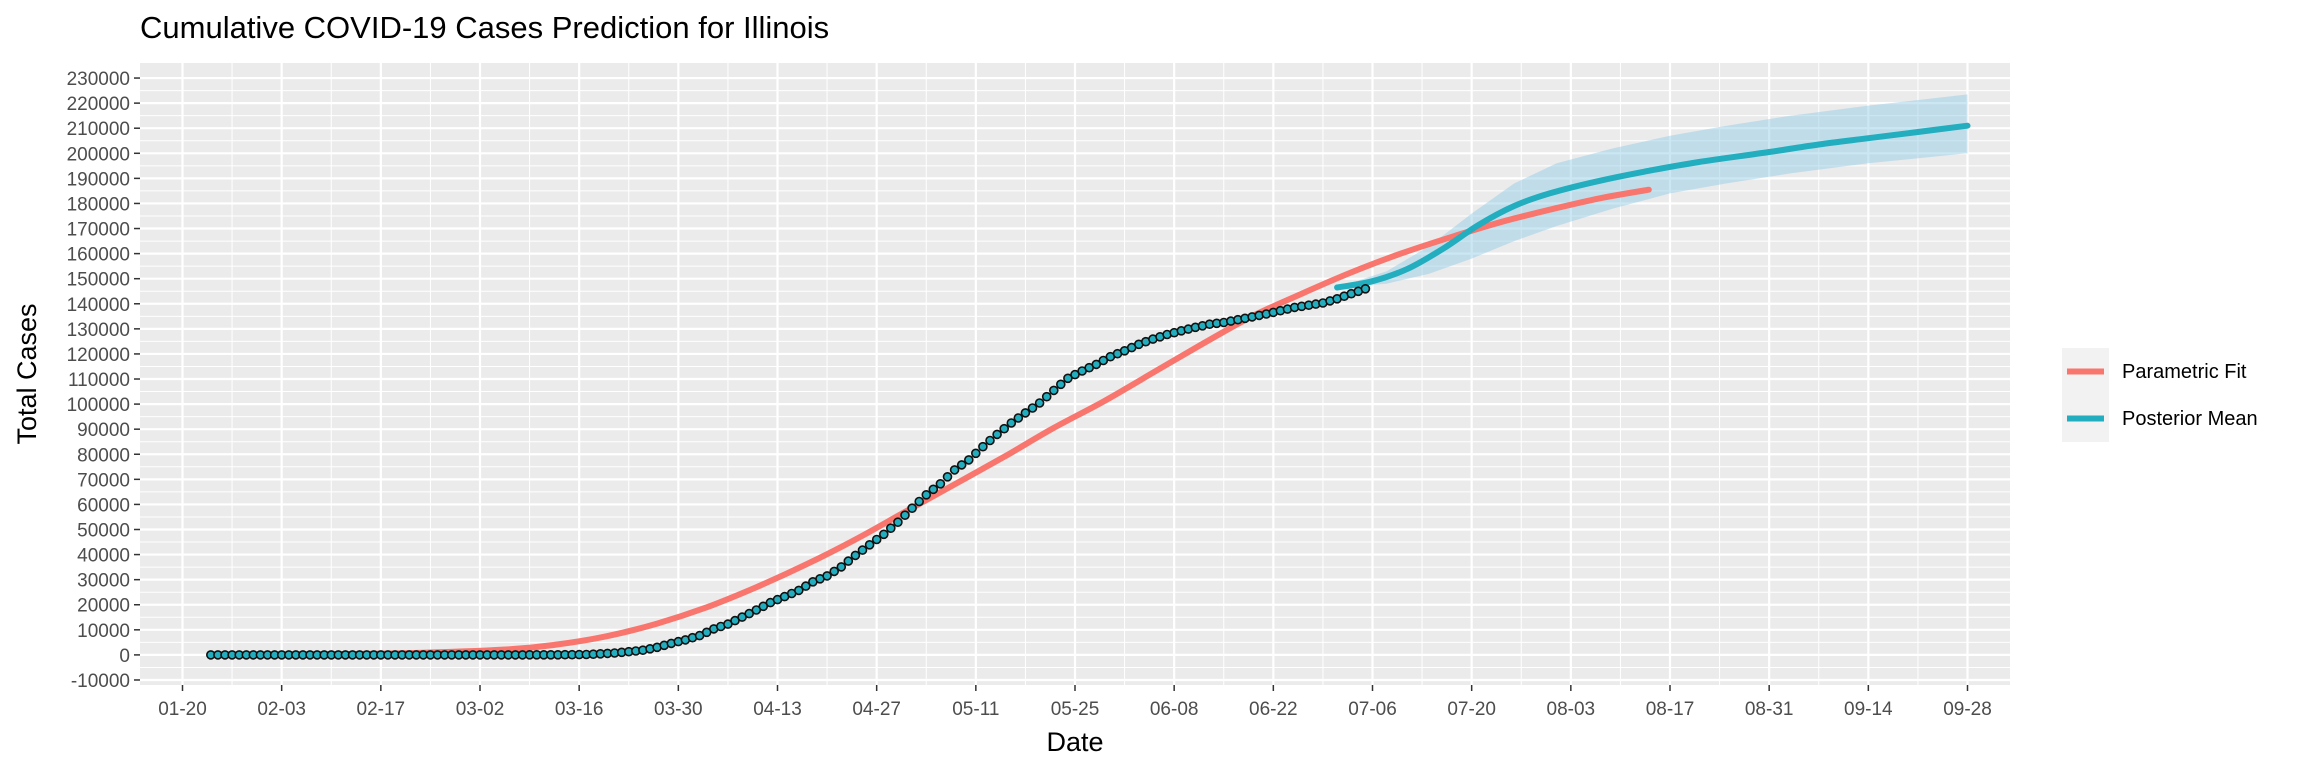 The height and width of the screenshot is (773, 2304). I want to click on x-tick-label: 02-17, so click(381, 709).